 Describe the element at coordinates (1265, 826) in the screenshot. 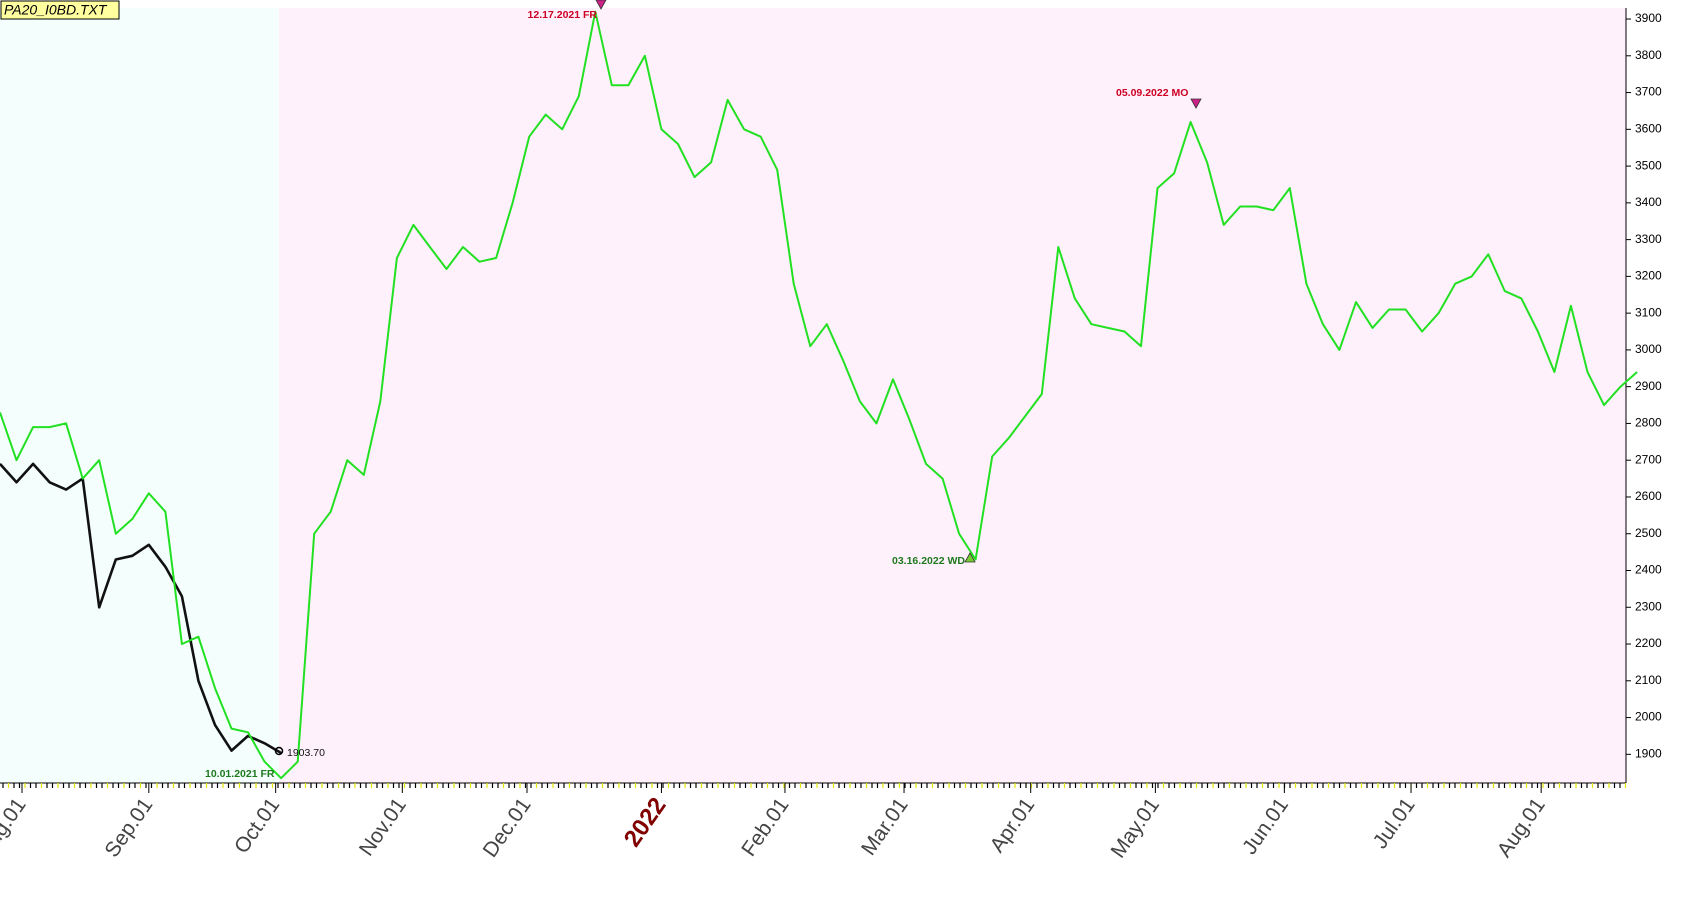

I see `x-tick-label: Jun.01` at that location.